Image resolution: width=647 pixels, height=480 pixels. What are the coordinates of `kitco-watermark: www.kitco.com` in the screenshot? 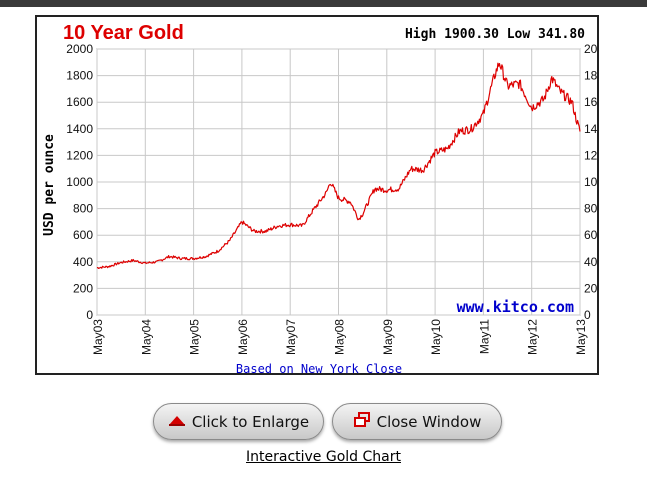 It's located at (515, 307).